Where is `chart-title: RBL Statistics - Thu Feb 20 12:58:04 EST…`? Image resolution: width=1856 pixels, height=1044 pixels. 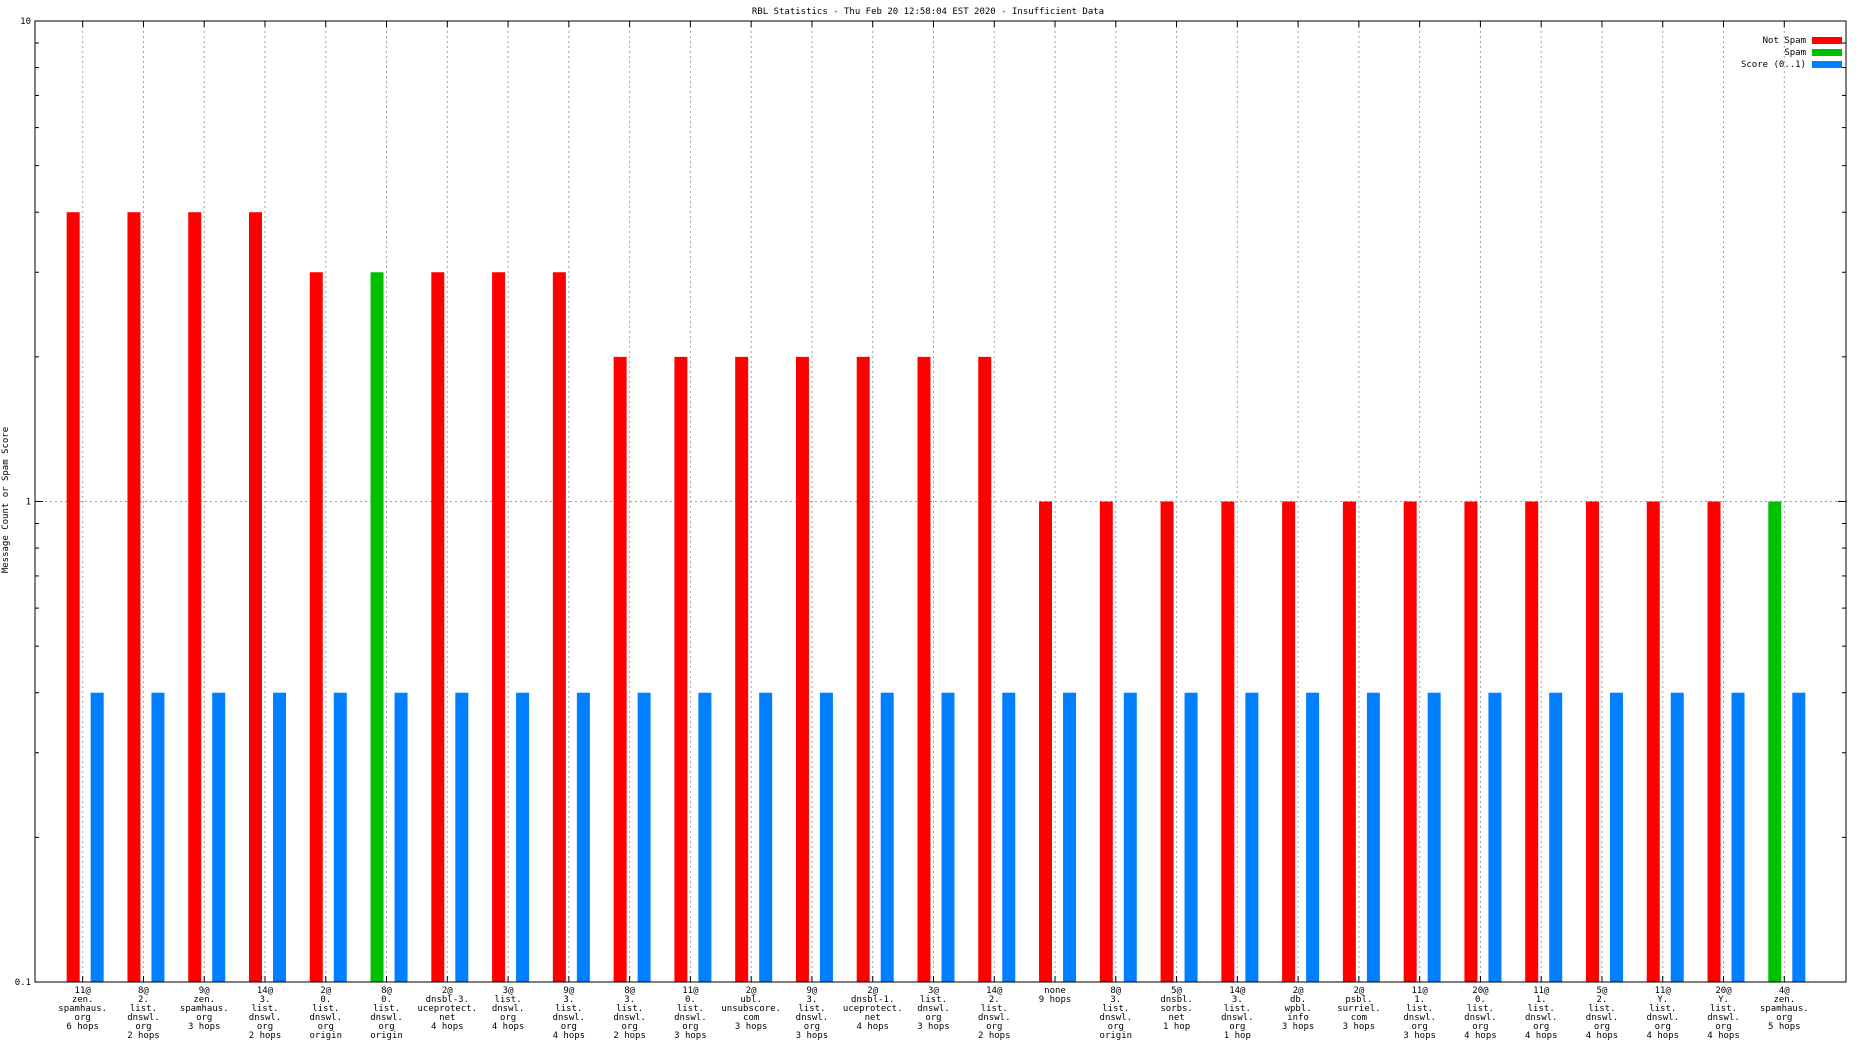 chart-title: RBL Statistics - Thu Feb 20 12:58:04 EST… is located at coordinates (928, 12).